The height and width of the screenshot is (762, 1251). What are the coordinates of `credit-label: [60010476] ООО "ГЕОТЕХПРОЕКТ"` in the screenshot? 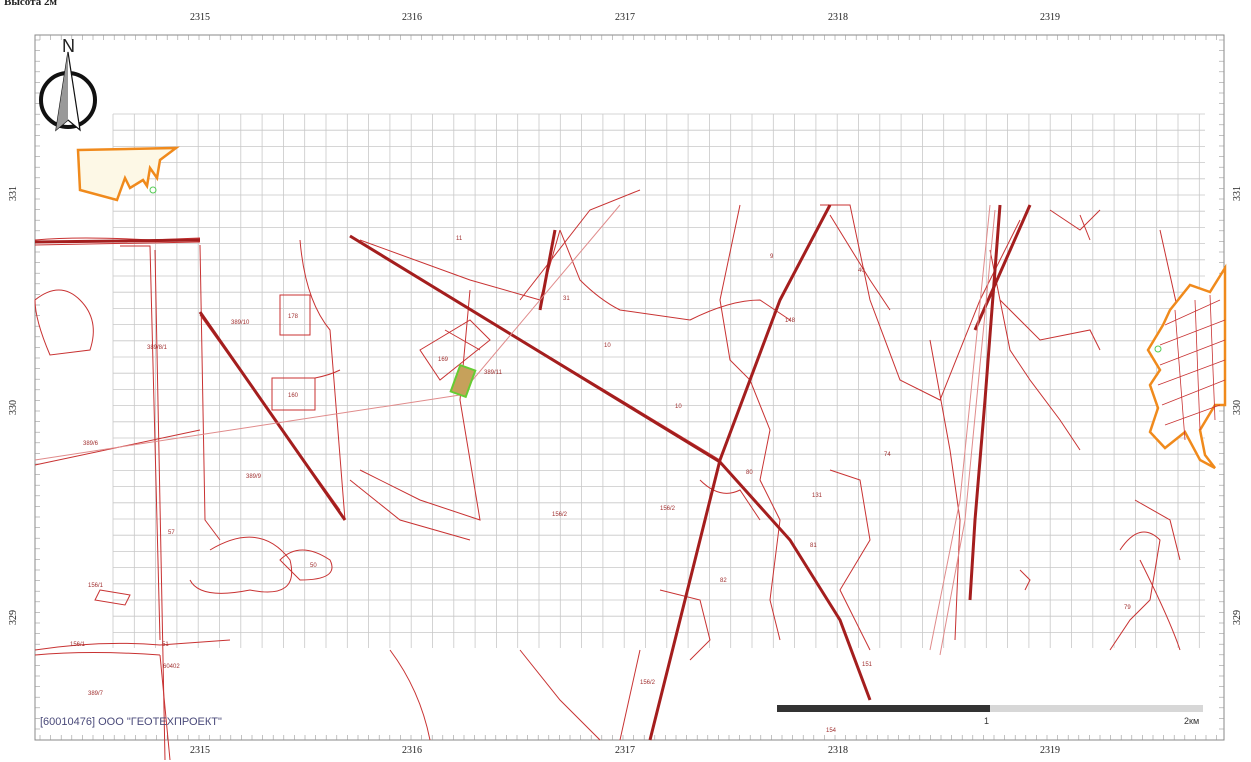 It's located at (131, 722).